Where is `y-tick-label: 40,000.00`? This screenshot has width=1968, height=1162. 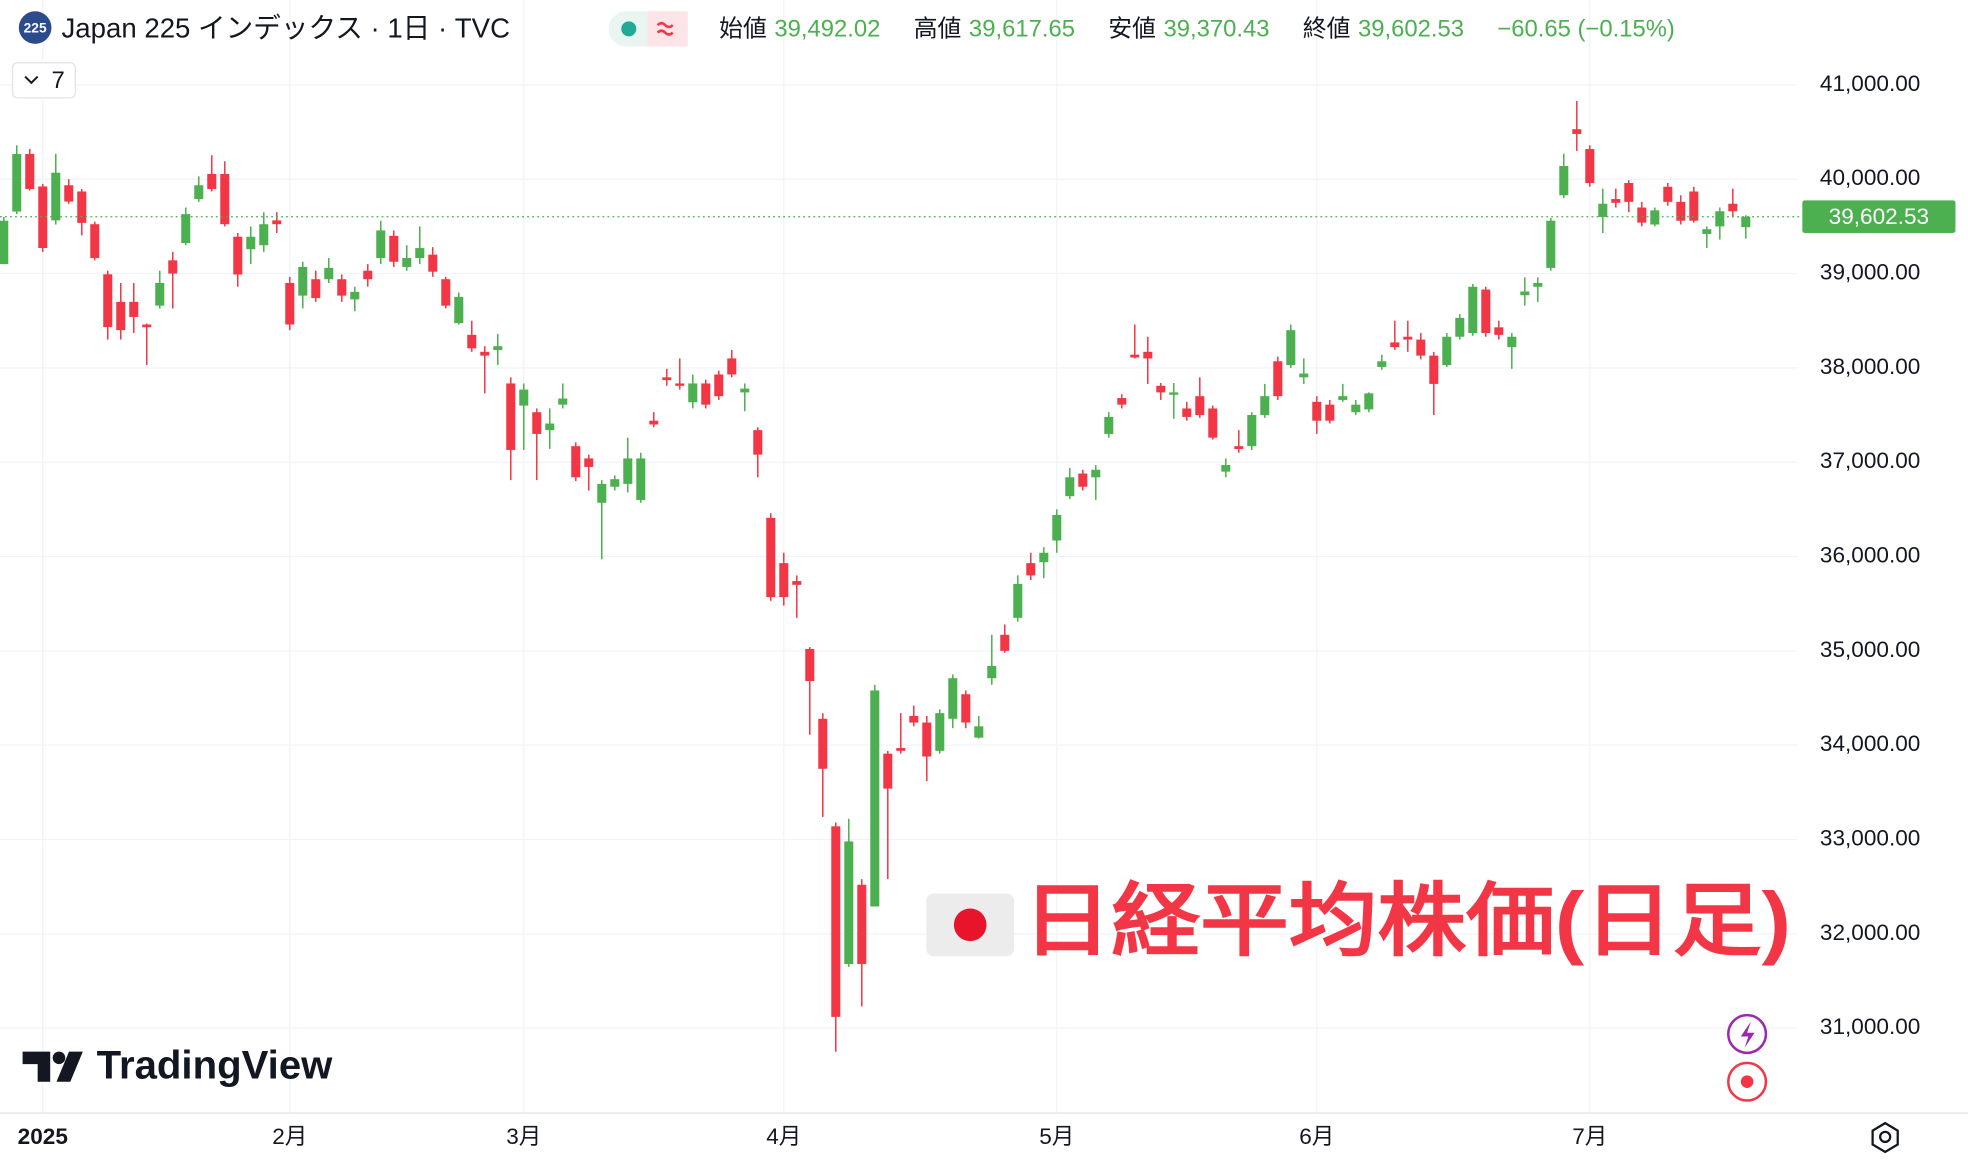
y-tick-label: 40,000.00 is located at coordinates (1870, 177).